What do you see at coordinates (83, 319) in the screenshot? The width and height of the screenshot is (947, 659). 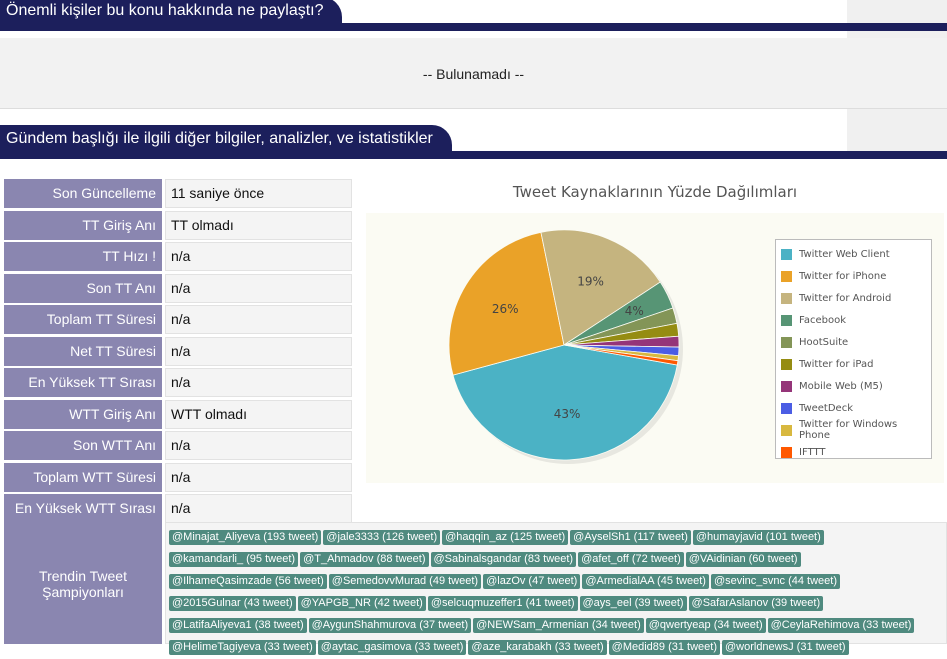 I see `stat-label: Toplam TT Süresi` at bounding box center [83, 319].